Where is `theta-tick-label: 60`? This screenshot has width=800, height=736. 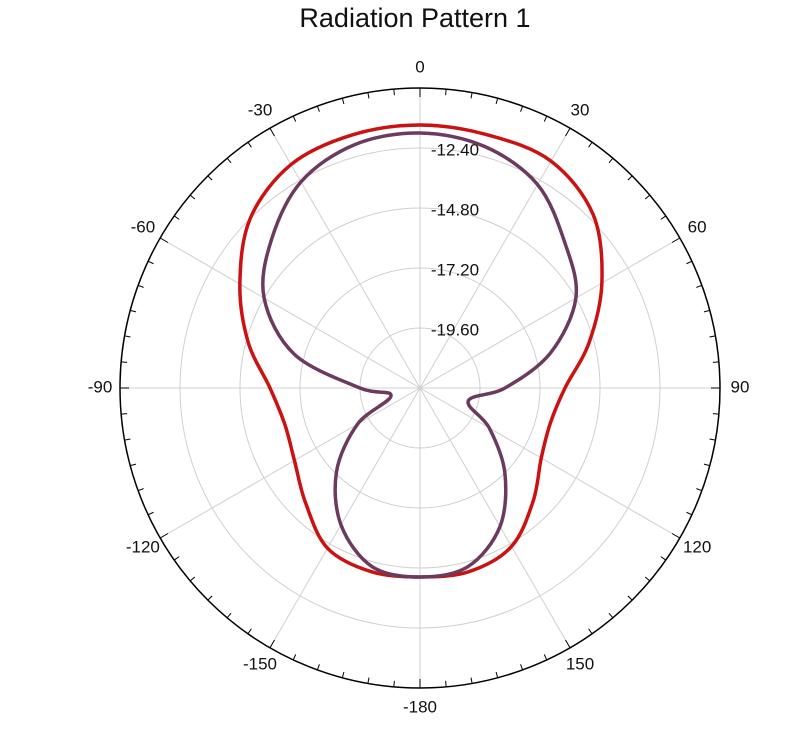 theta-tick-label: 60 is located at coordinates (697, 226).